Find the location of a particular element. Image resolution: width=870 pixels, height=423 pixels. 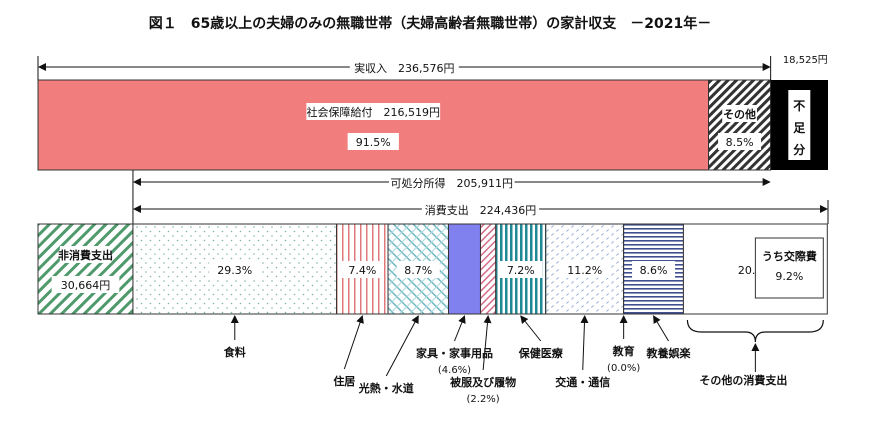

inner-subcategory-box is located at coordinates (789, 268).